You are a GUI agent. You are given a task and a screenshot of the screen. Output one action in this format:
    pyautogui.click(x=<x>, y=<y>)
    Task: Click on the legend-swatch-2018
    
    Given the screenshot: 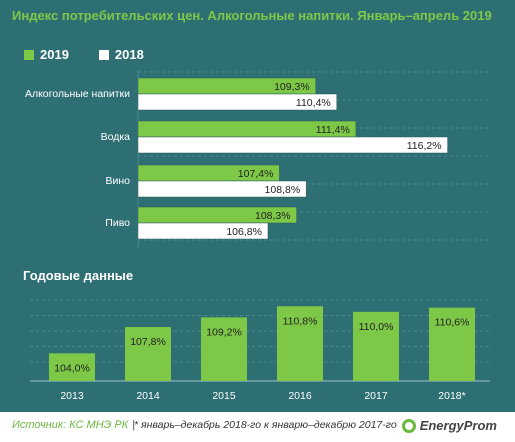 What is the action you would take?
    pyautogui.click(x=103, y=54)
    